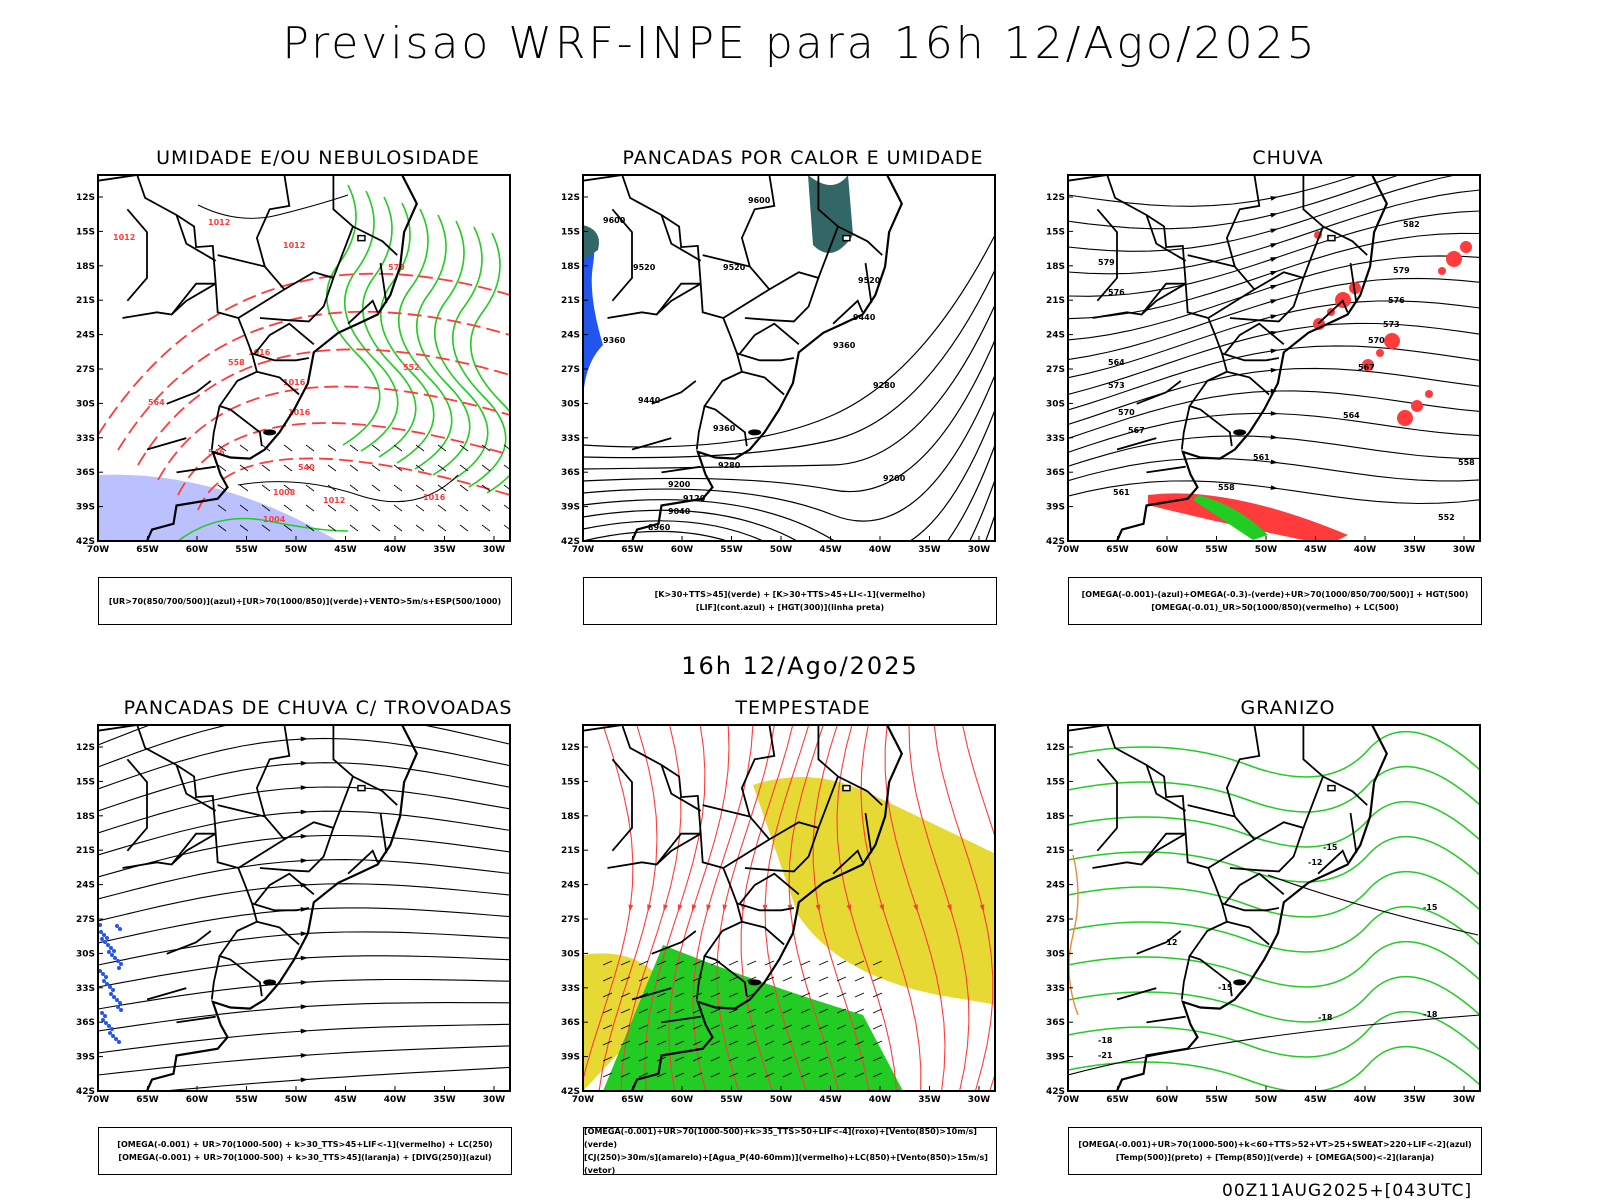  What do you see at coordinates (1055, 954) in the screenshot?
I see `lat-label: 30S` at bounding box center [1055, 954].